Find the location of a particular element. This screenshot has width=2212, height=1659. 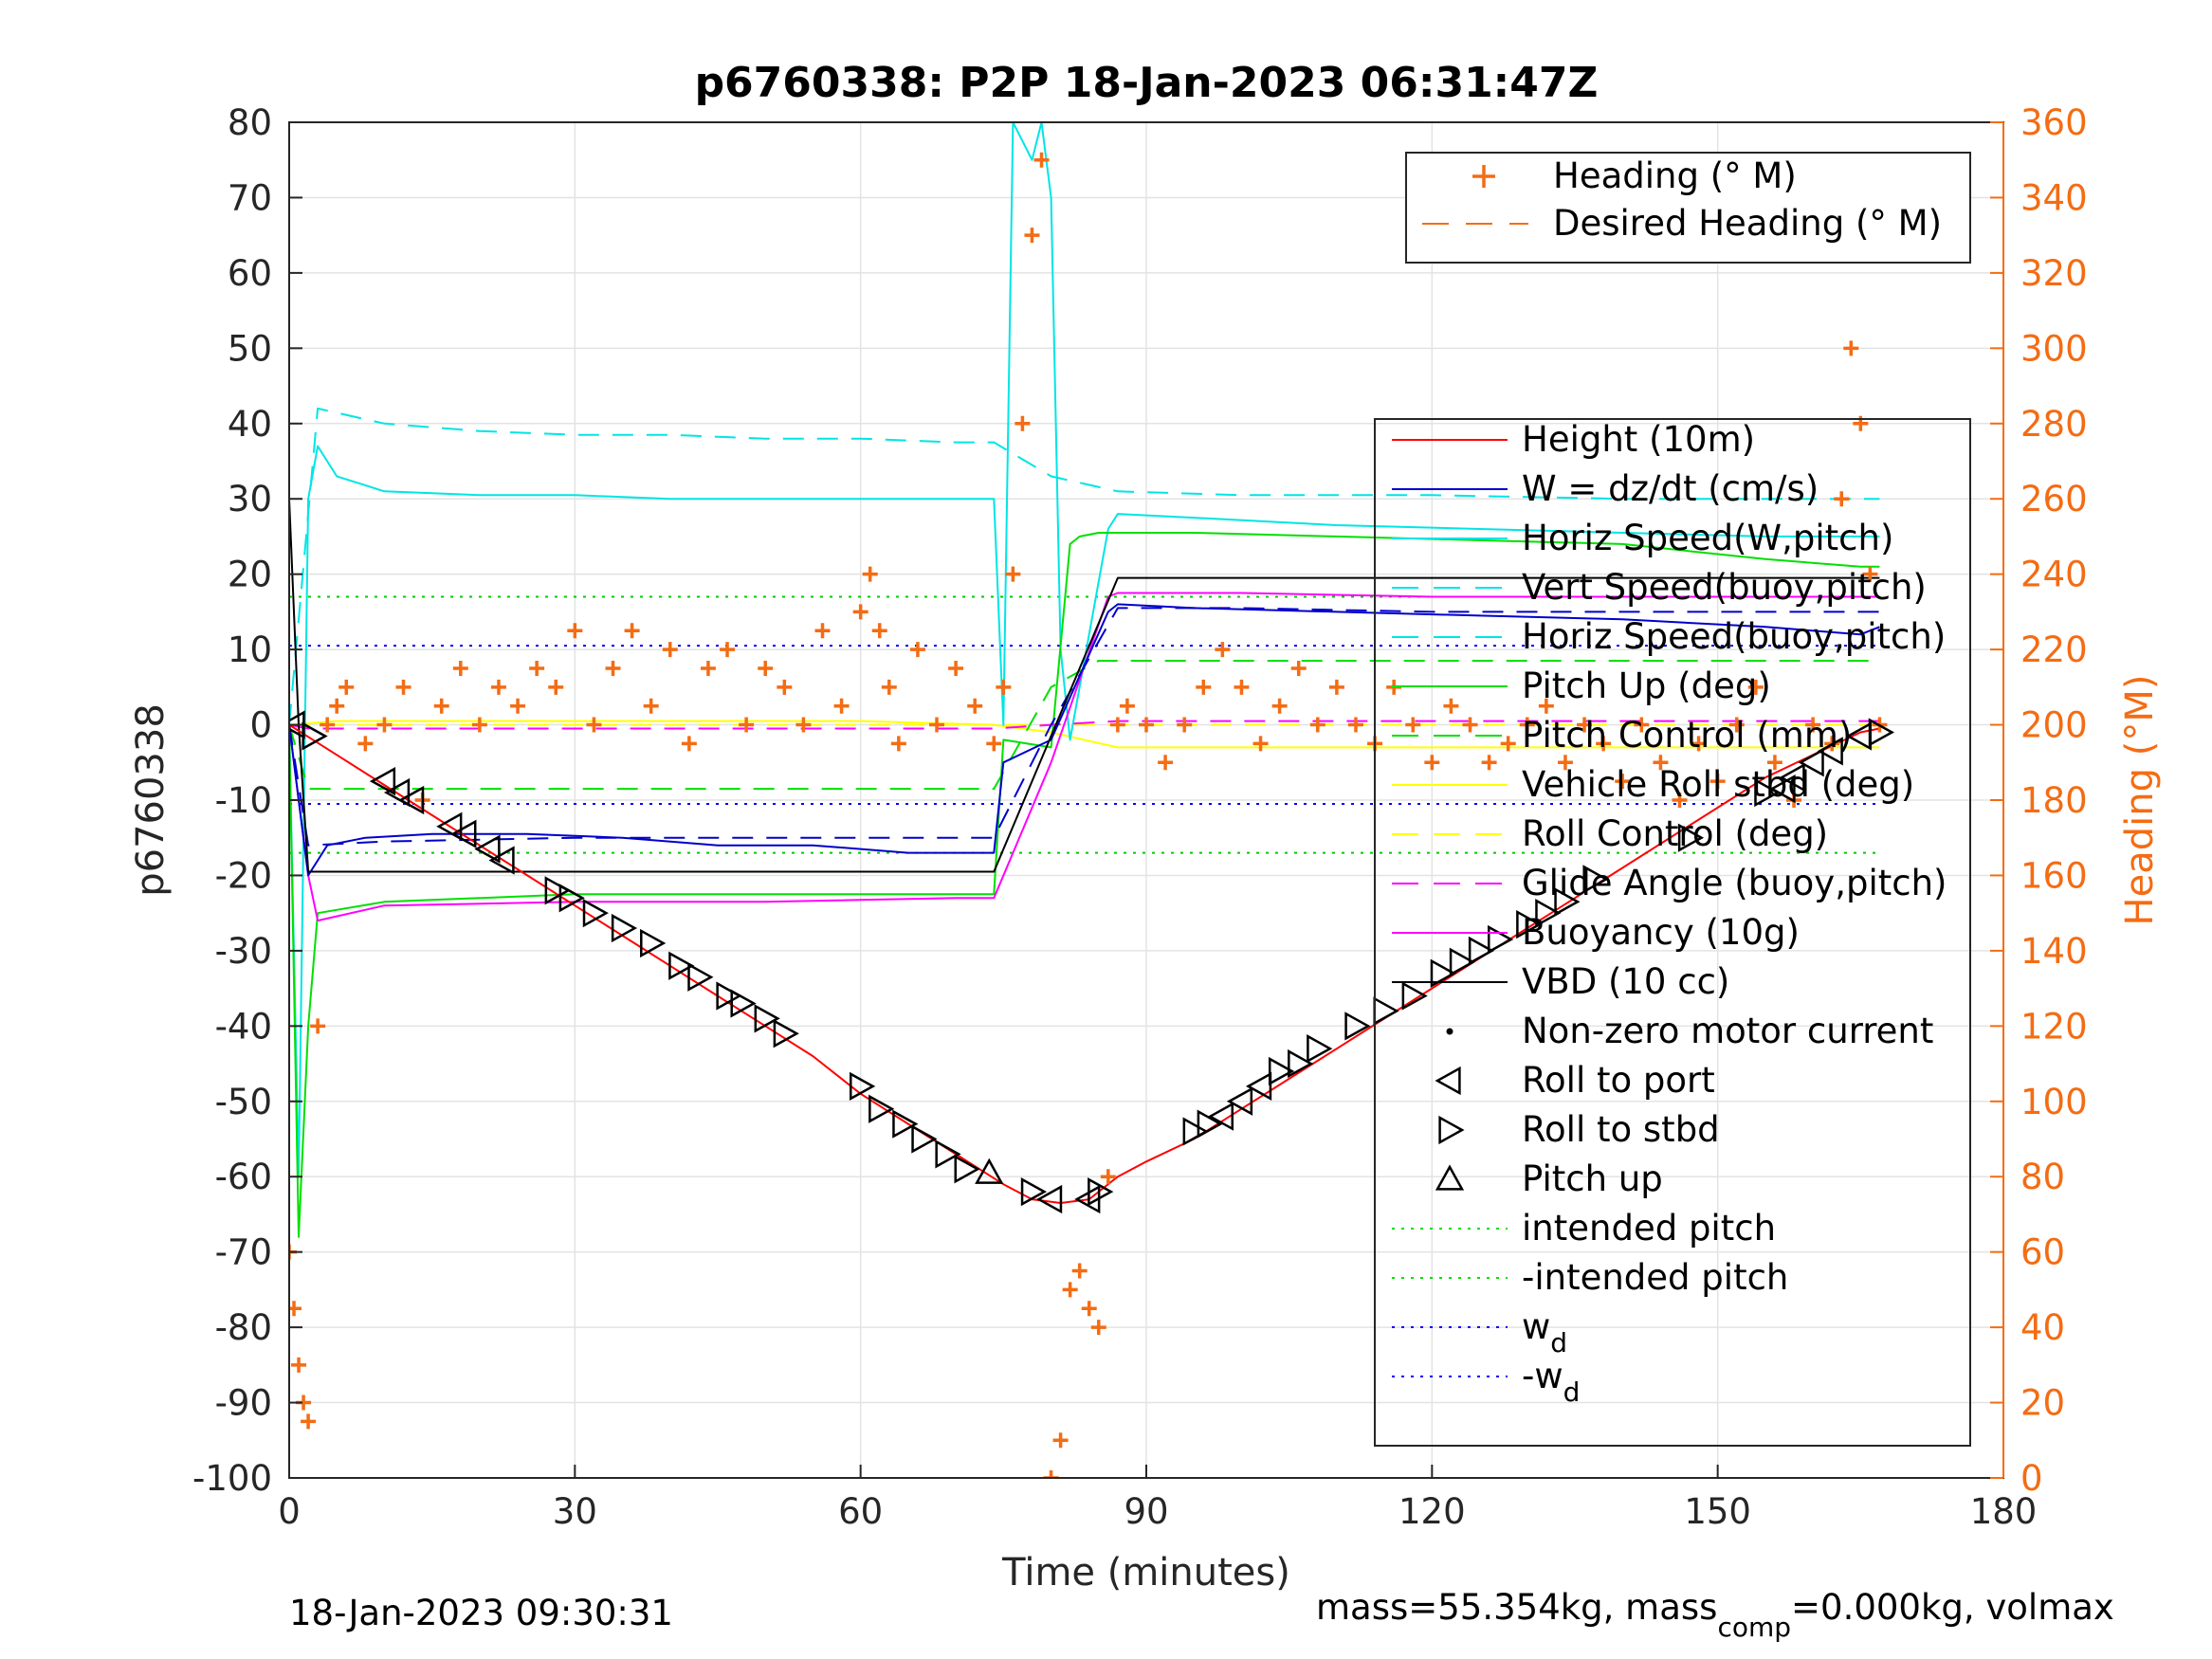

legend-label-main: -w is located at coordinates (1542, 1376).